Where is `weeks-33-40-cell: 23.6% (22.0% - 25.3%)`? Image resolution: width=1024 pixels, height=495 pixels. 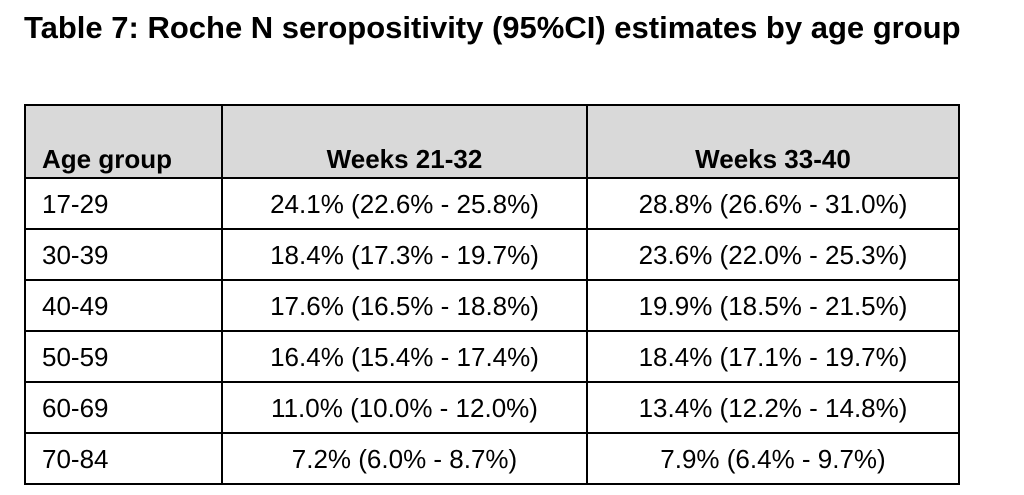 weeks-33-40-cell: 23.6% (22.0% - 25.3%) is located at coordinates (773, 254).